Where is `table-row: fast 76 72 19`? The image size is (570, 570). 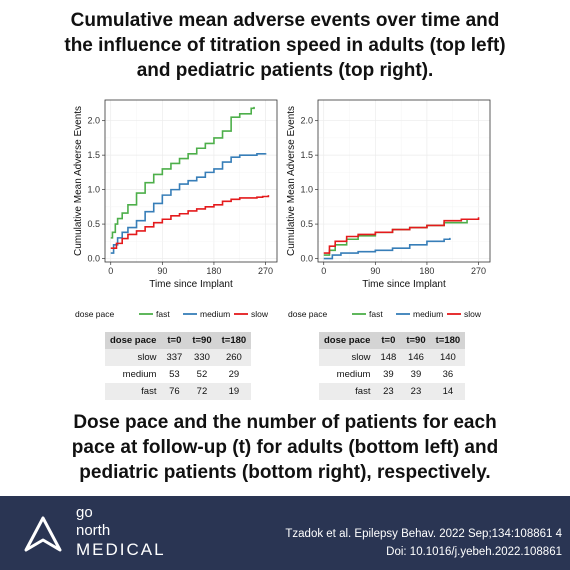 table-row: fast 76 72 19 is located at coordinates (178, 391).